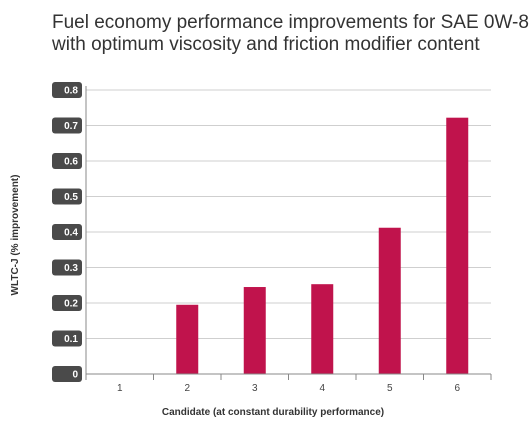 The image size is (529, 430). I want to click on y-tick-label: 0.1, so click(71, 339).